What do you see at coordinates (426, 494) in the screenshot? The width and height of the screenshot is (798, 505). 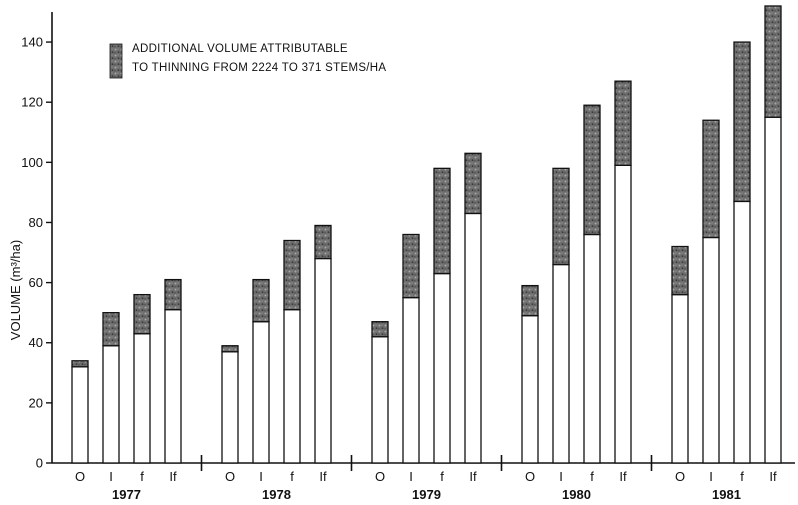 I see `year-label: 1979` at bounding box center [426, 494].